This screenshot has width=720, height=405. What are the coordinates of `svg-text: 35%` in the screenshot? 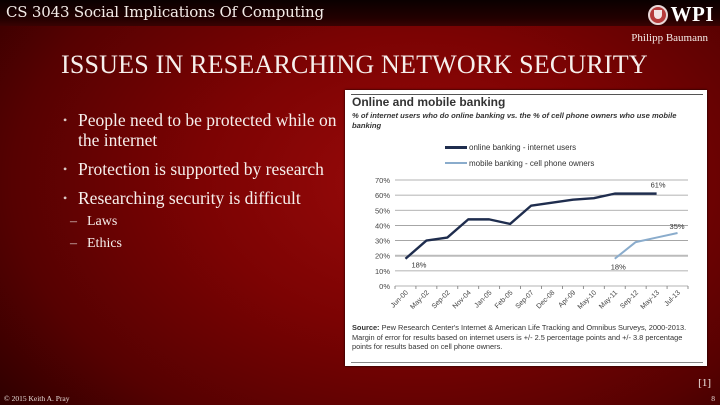 It's located at (677, 226).